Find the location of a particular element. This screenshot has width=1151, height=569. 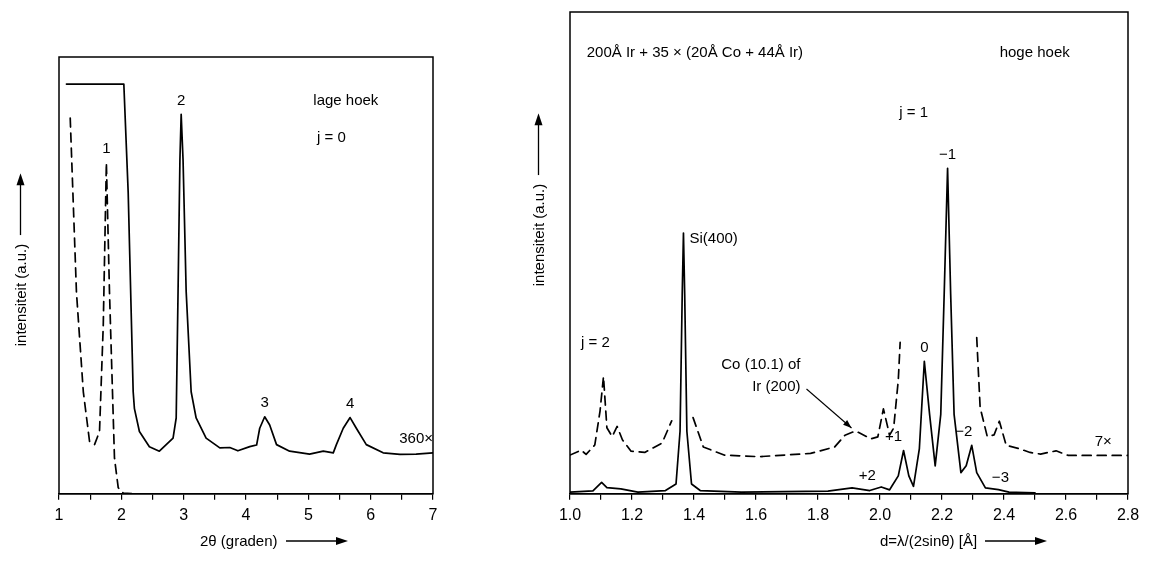

annotation: j = 2 is located at coordinates (595, 342).